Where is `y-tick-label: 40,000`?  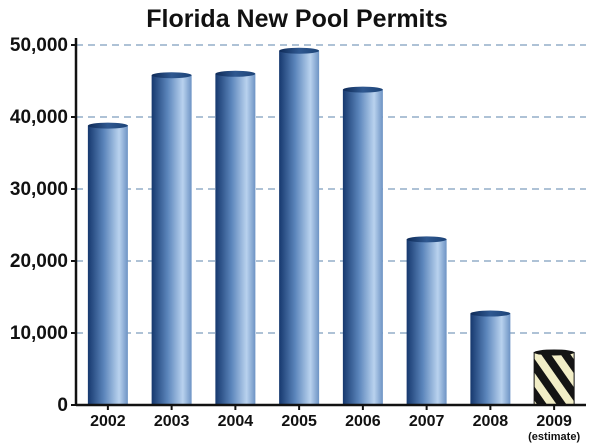
y-tick-label: 40,000 is located at coordinates (39, 117).